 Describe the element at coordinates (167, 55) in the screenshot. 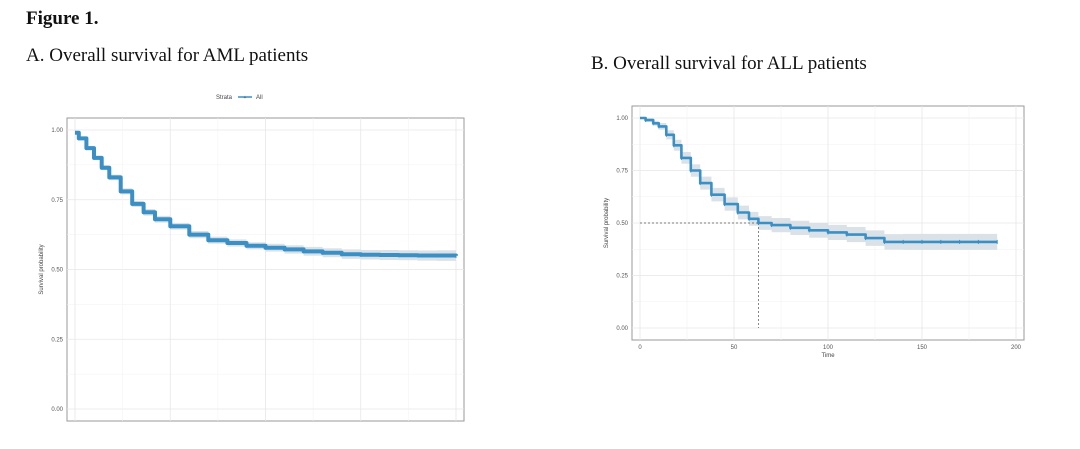

I see `panel-a-title: A. Overall survival for AML patients` at that location.